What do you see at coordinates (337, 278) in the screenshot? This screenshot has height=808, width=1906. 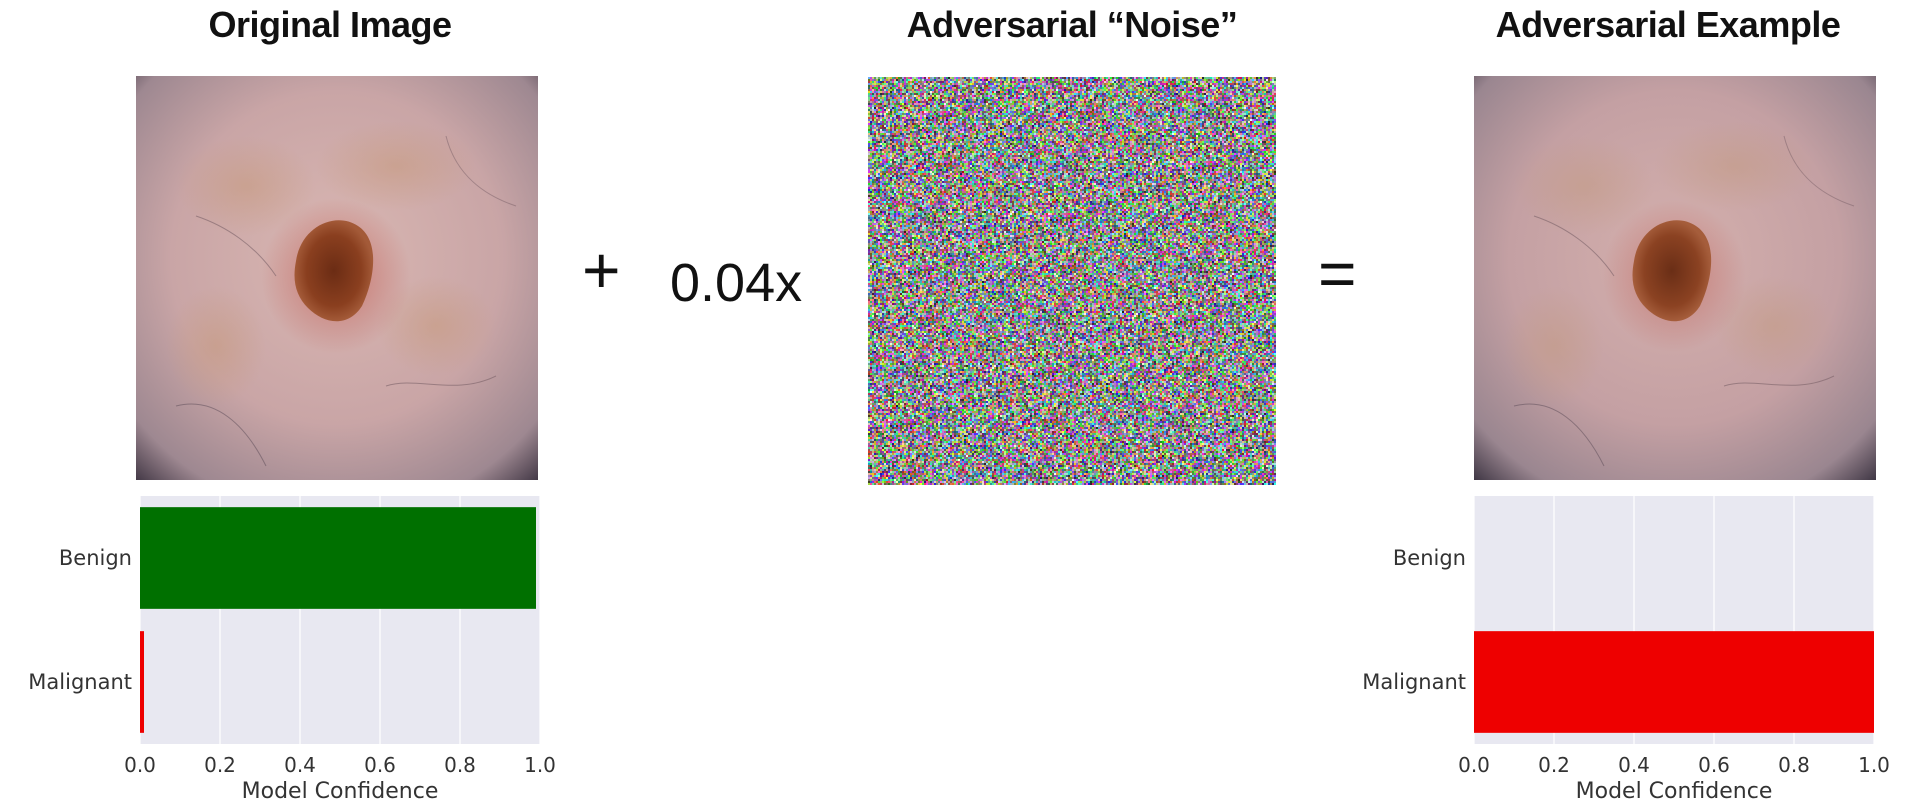 I see `original-skin-lesion-image` at bounding box center [337, 278].